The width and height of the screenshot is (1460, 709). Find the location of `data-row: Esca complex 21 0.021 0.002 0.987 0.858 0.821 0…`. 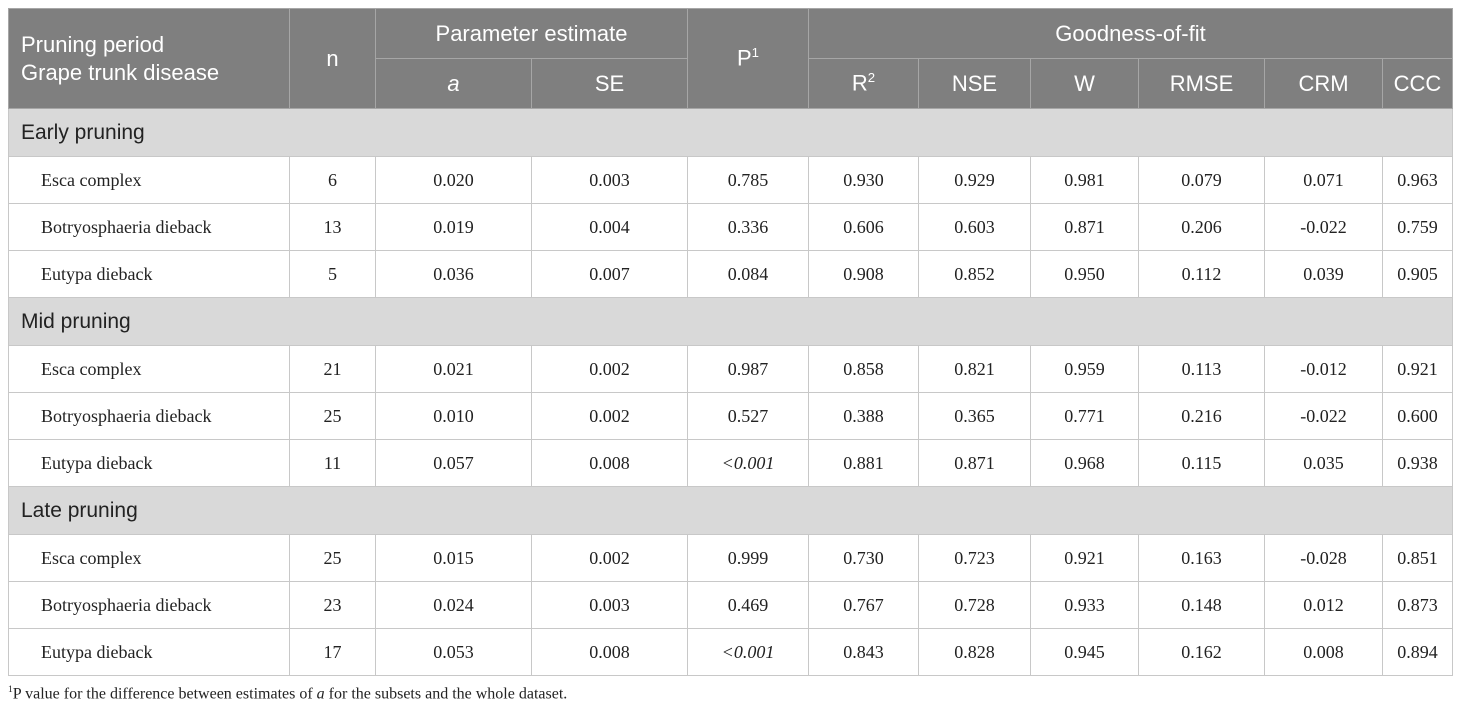

data-row: Esca complex 21 0.021 0.002 0.987 0.858 0.821 0… is located at coordinates (730, 369).